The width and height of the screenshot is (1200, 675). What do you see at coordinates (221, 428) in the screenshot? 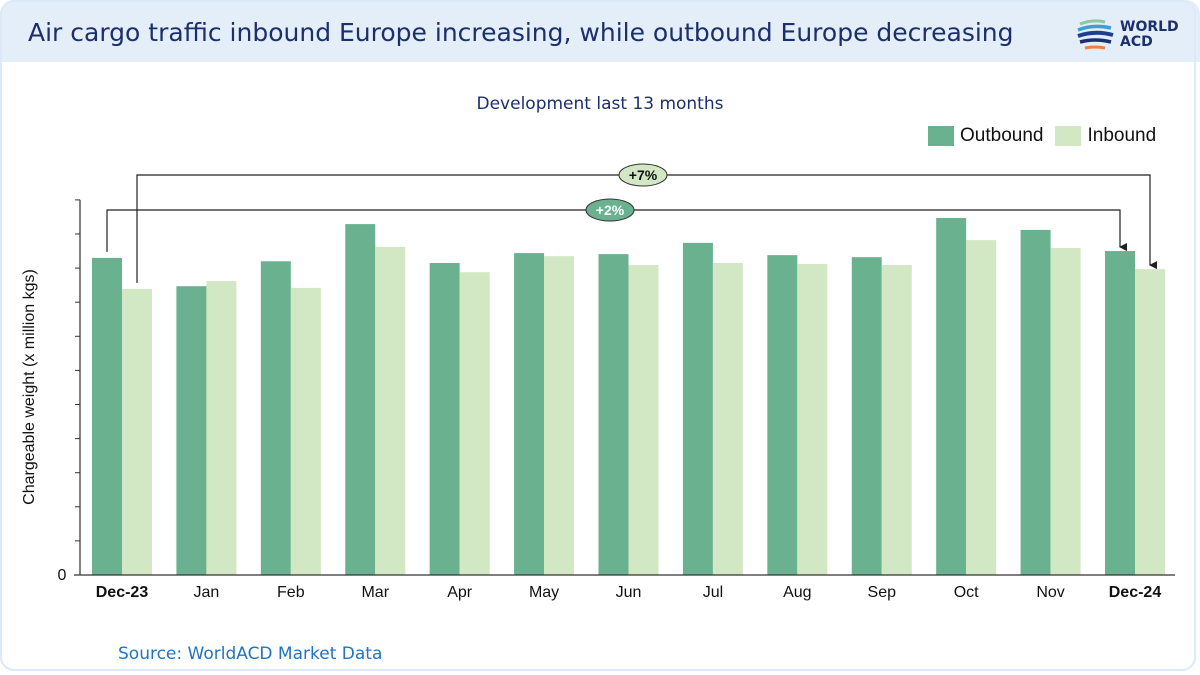
I see `bar-inbound-jan` at bounding box center [221, 428].